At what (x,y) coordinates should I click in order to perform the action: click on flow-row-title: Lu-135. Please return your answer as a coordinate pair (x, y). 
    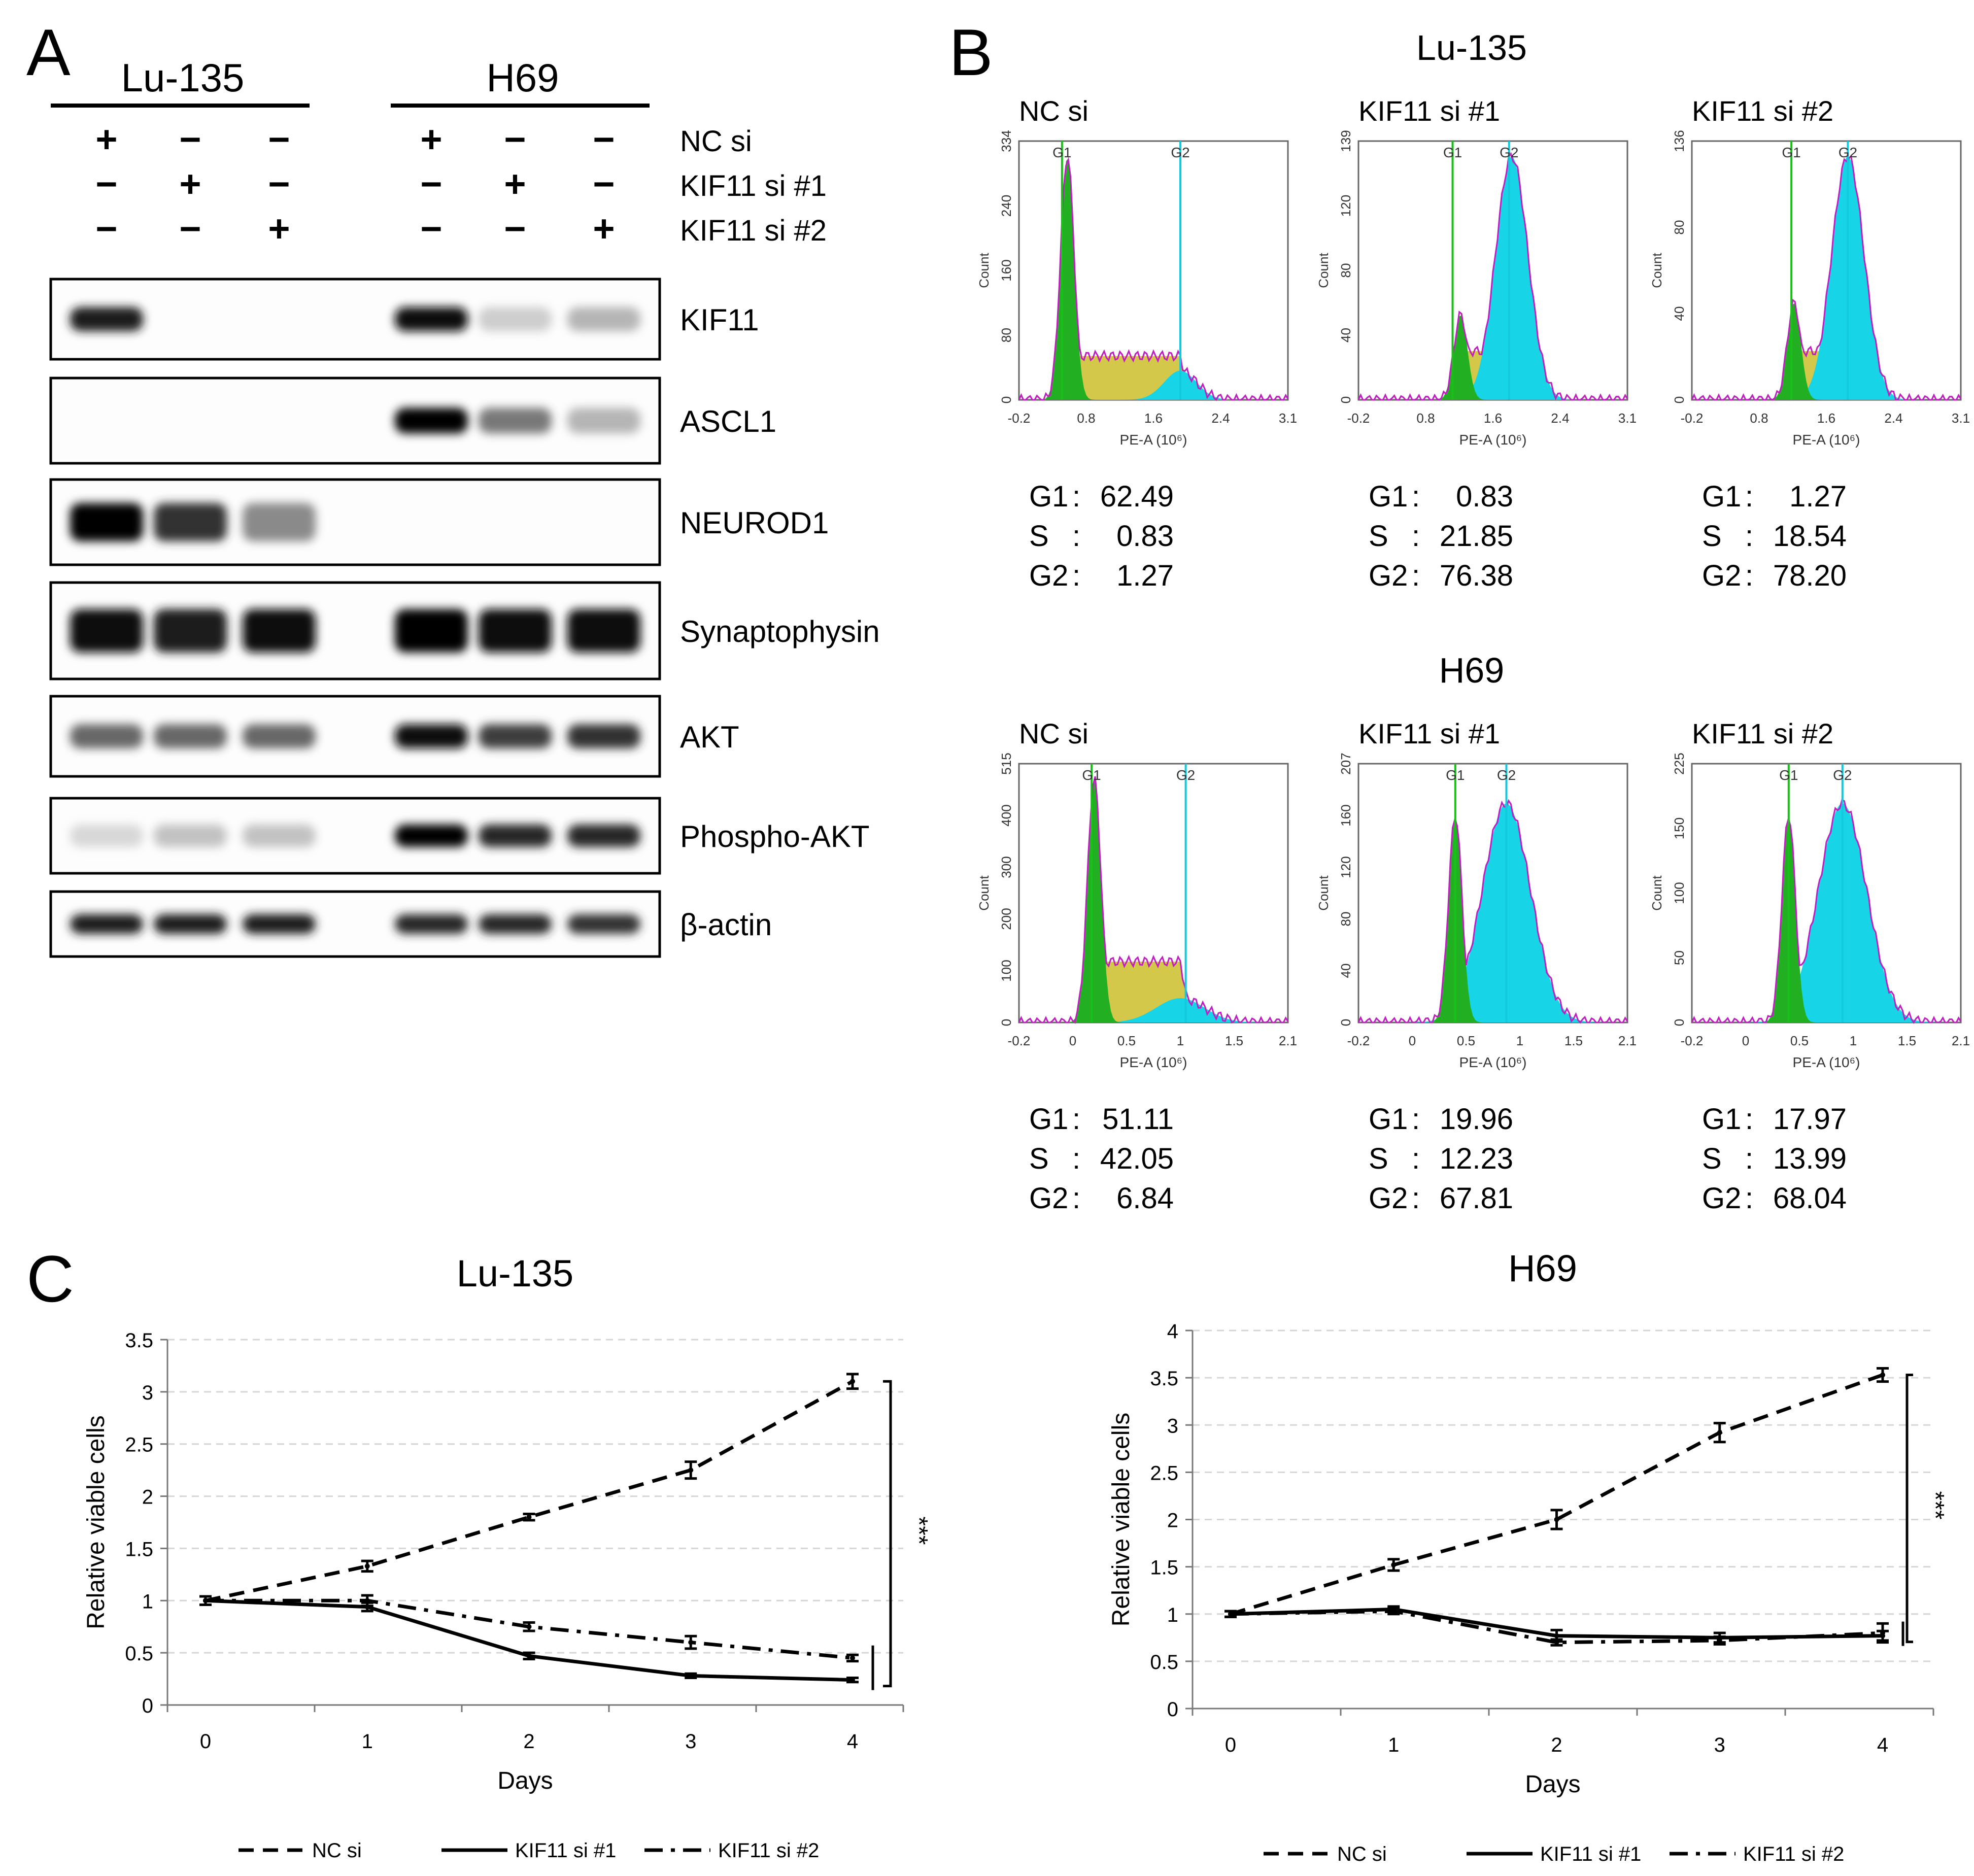
    Looking at the image, I should click on (1471, 48).